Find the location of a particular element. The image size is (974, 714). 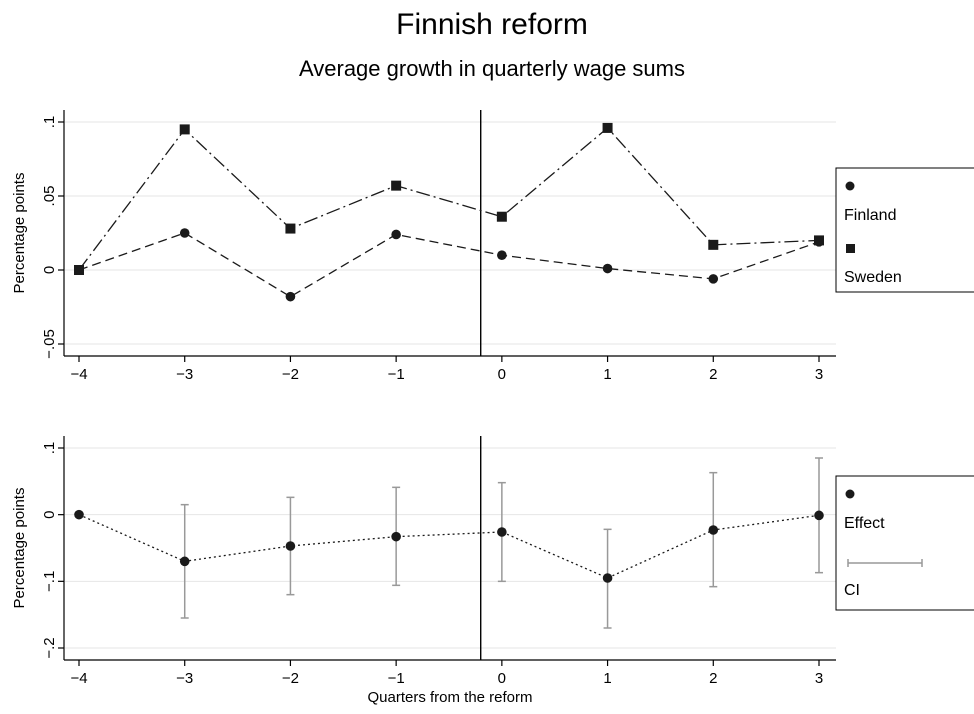

legend-square-key is located at coordinates (850, 248).